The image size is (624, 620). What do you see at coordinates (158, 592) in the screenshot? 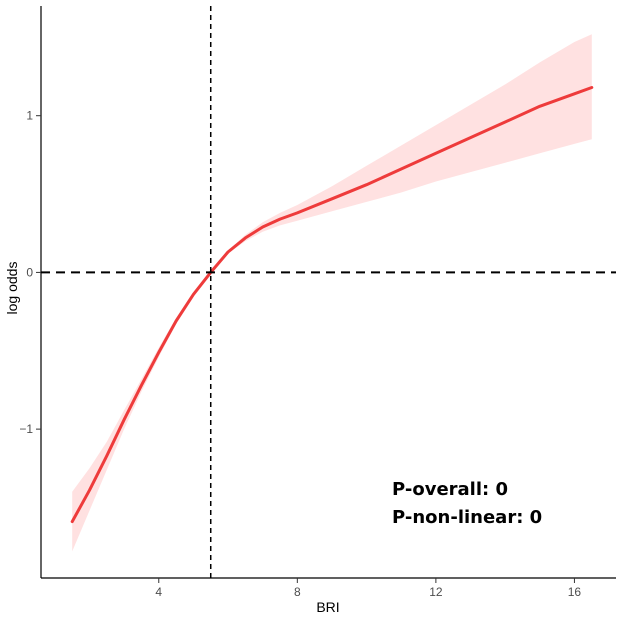
I see `x-tick-label: 4` at bounding box center [158, 592].